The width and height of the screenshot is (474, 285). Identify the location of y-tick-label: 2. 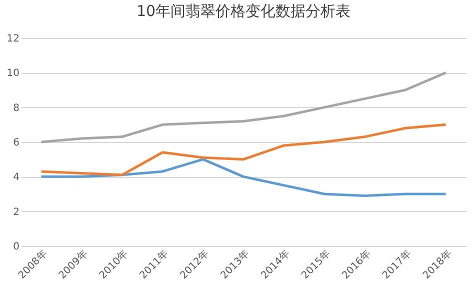
(16, 212).